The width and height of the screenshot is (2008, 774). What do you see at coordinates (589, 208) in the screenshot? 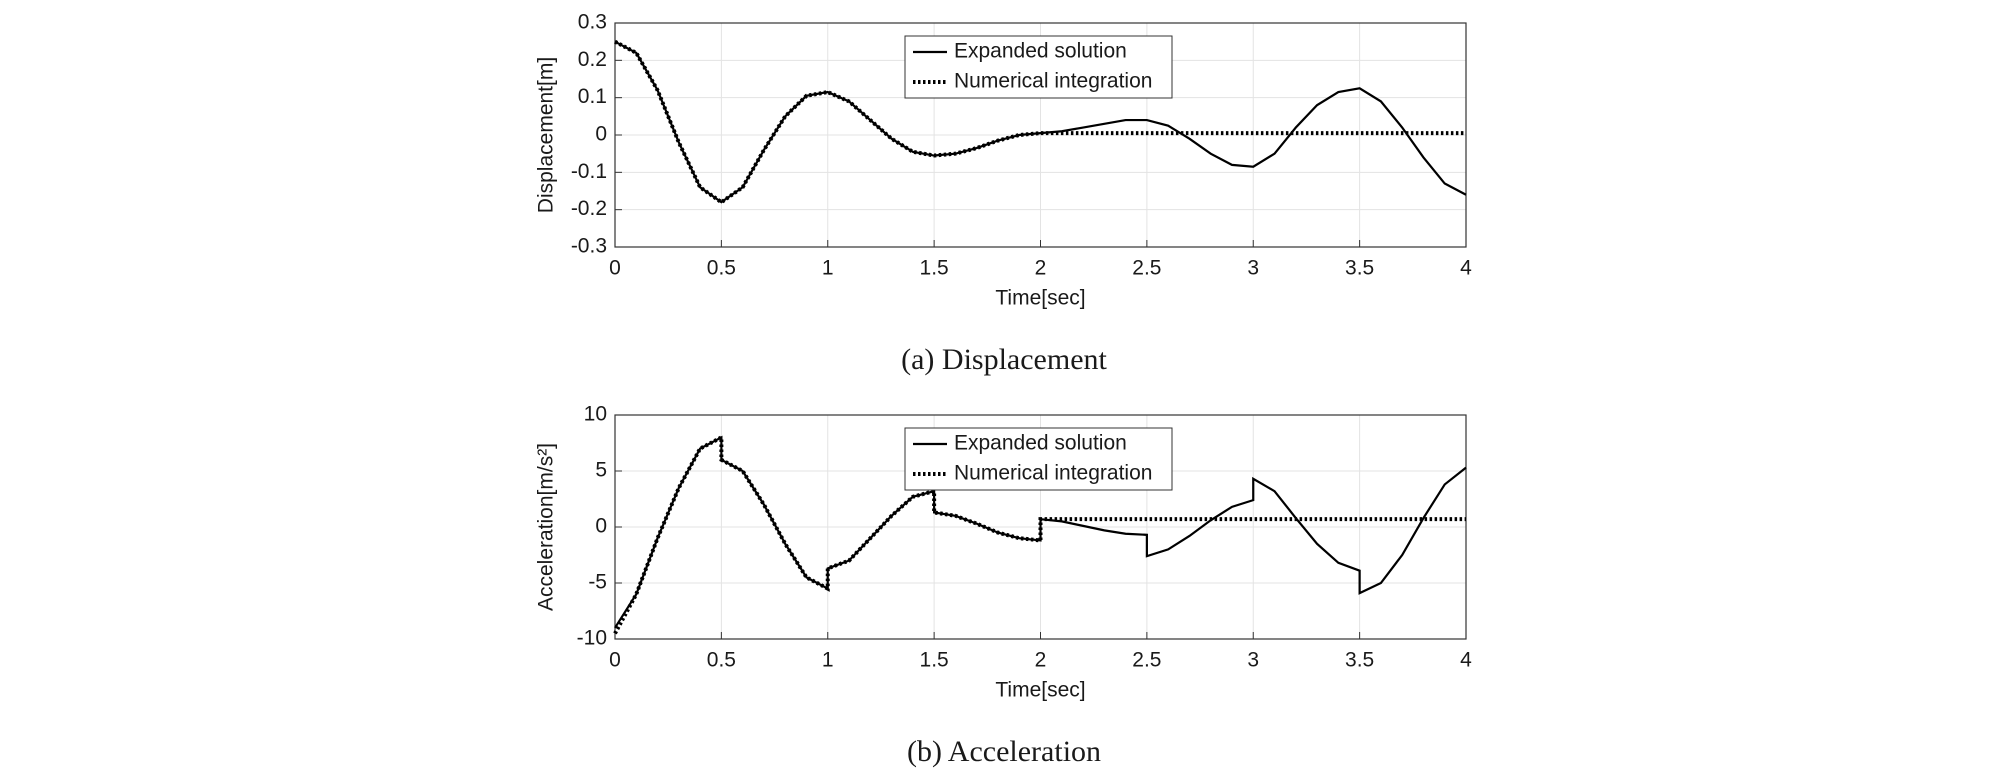
I see `y-tick-label: -0.2` at bounding box center [589, 208].